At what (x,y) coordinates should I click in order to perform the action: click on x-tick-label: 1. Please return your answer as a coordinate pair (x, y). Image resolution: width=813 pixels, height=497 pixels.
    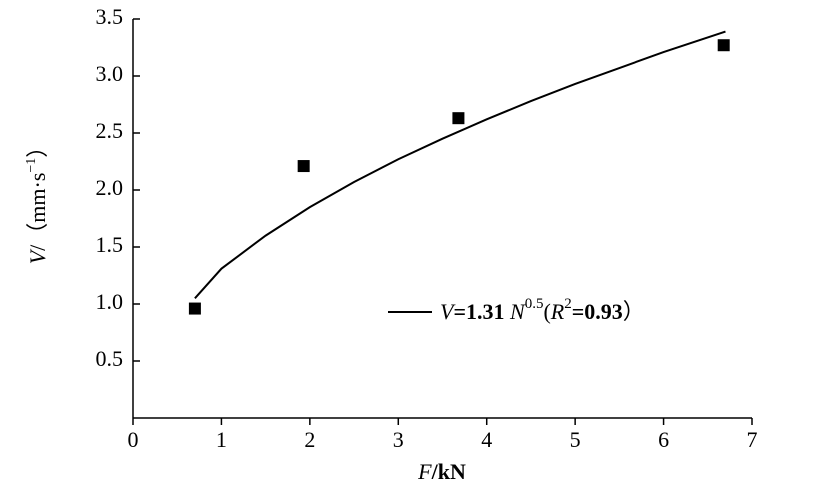
    Looking at the image, I should click on (221, 439).